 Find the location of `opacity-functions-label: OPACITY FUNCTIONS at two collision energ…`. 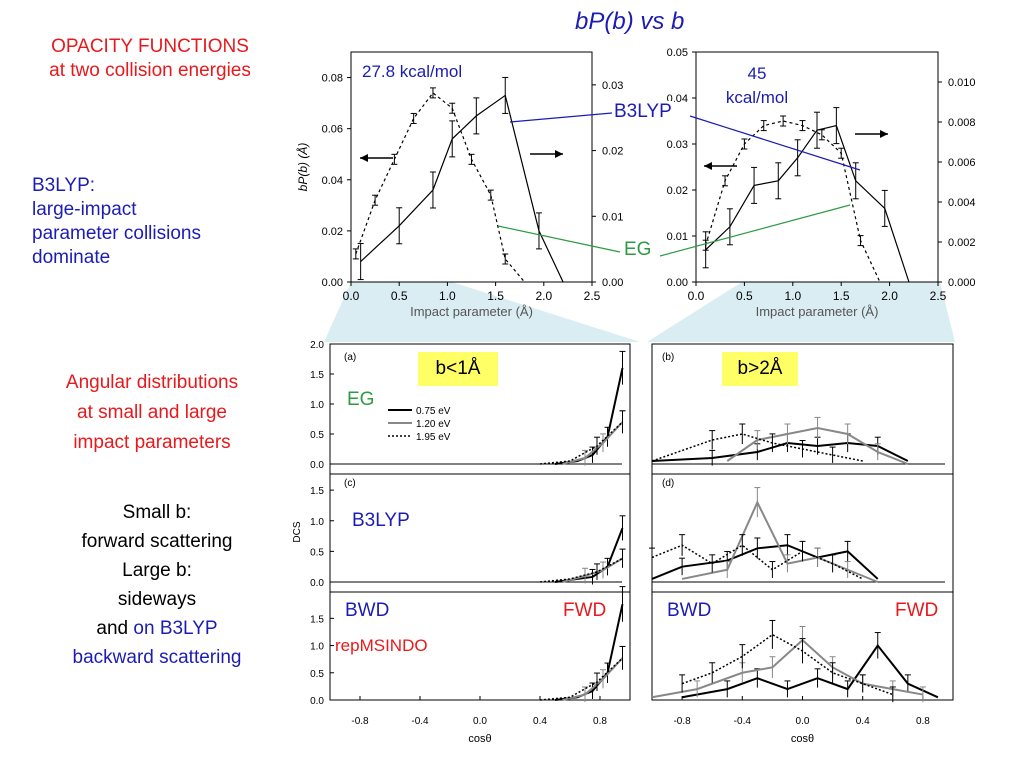

opacity-functions-label: OPACITY FUNCTIONS at two collision energ… is located at coordinates (150, 59).